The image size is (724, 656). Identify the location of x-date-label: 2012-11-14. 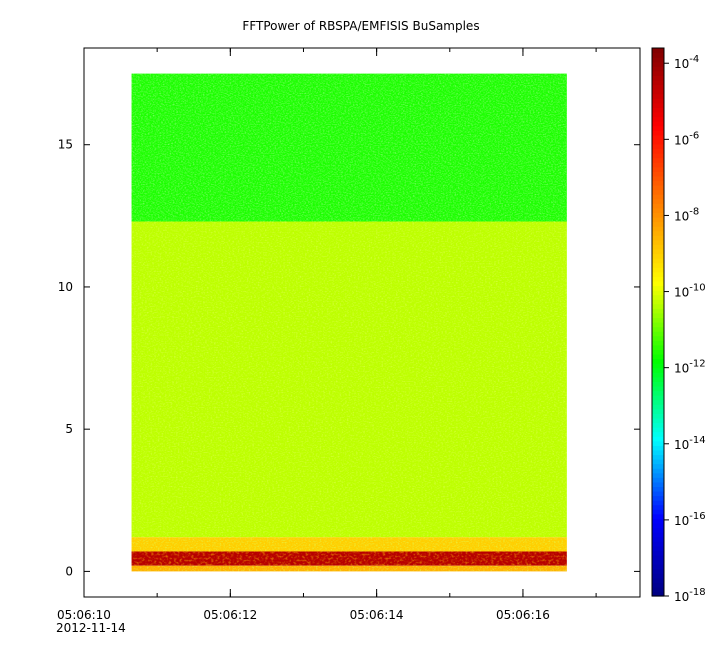
(91, 628).